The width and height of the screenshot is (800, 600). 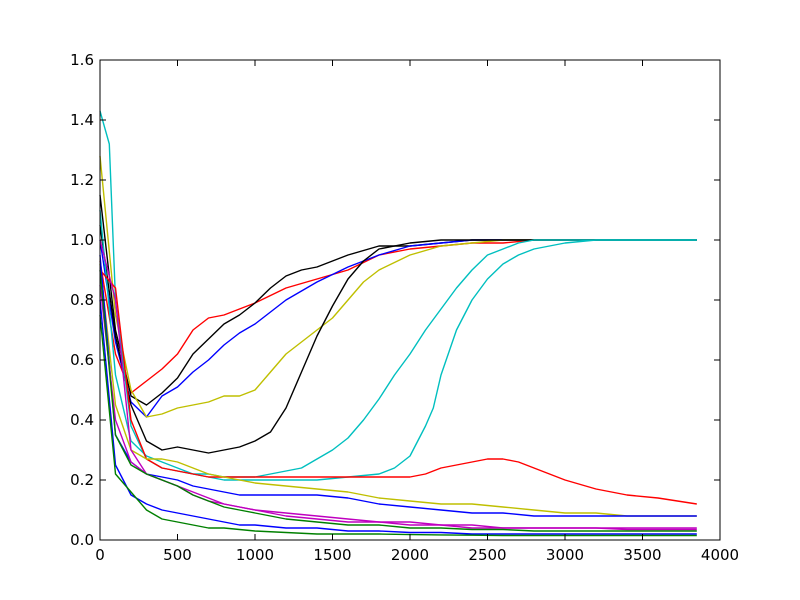 What do you see at coordinates (565, 555) in the screenshot?
I see `x-tick-label: 3000` at bounding box center [565, 555].